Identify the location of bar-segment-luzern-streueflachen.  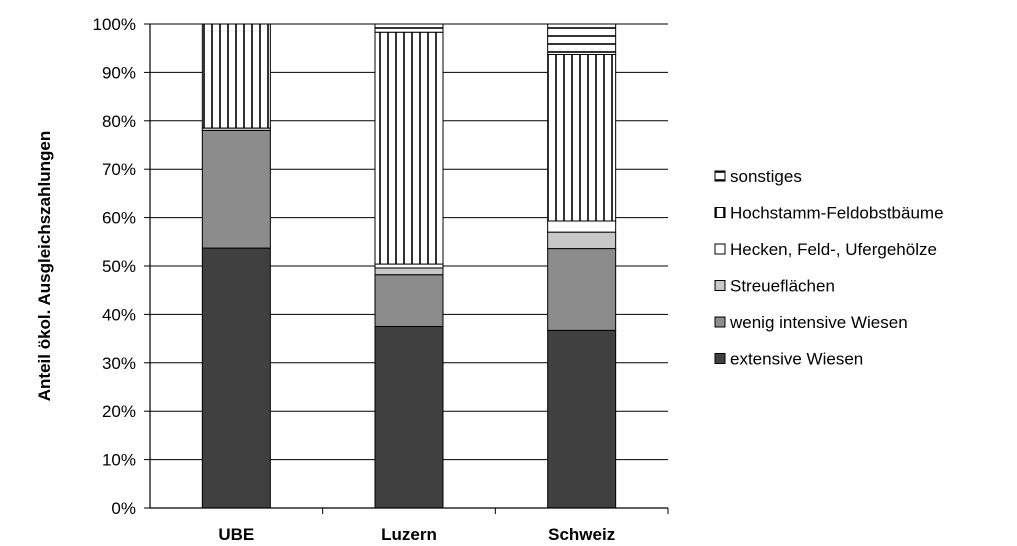
(409, 271).